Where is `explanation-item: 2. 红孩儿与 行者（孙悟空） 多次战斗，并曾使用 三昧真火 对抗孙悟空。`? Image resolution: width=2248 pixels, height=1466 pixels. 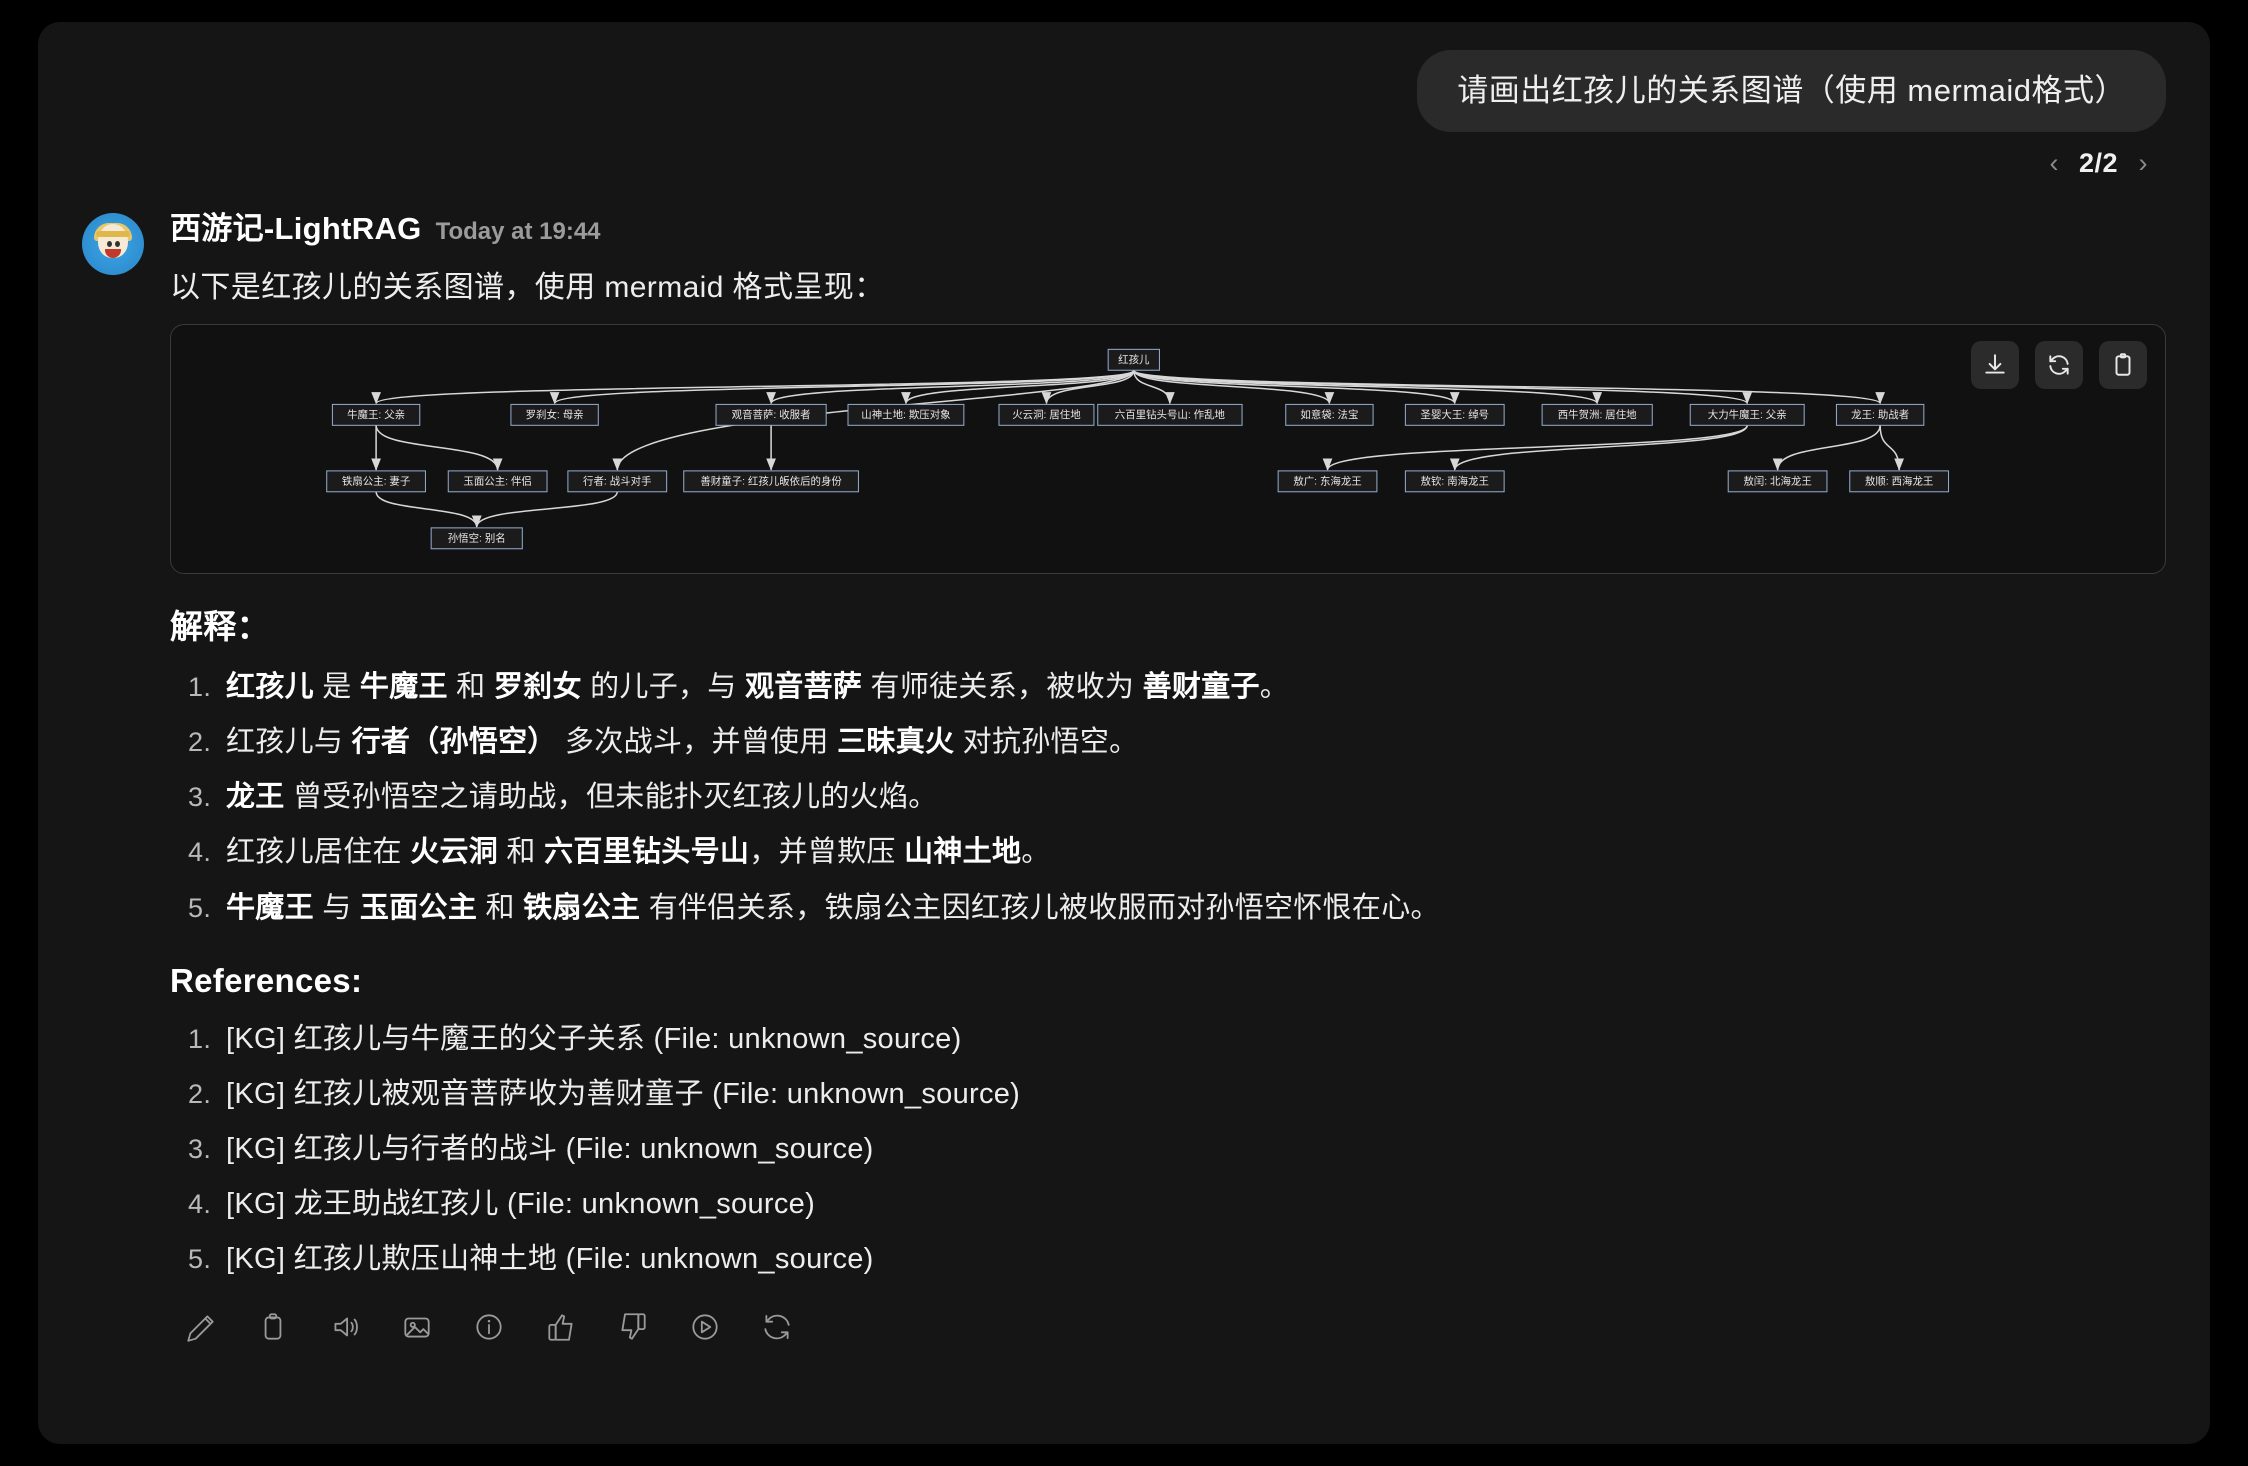 explanation-item: 2. 红孩儿与 行者（孙悟空） 多次战斗，并曾使用 三昧真火 对抗孙悟空。 is located at coordinates (1168, 742).